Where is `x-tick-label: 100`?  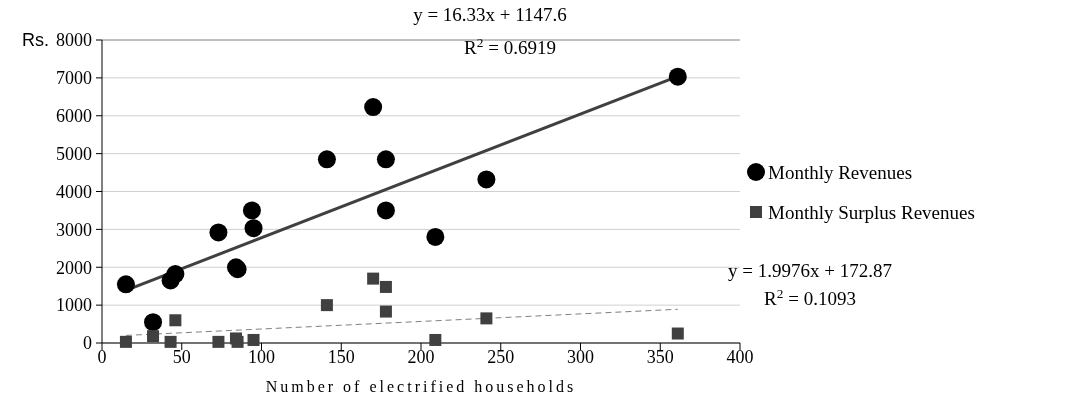
x-tick-label: 100 is located at coordinates (261, 357).